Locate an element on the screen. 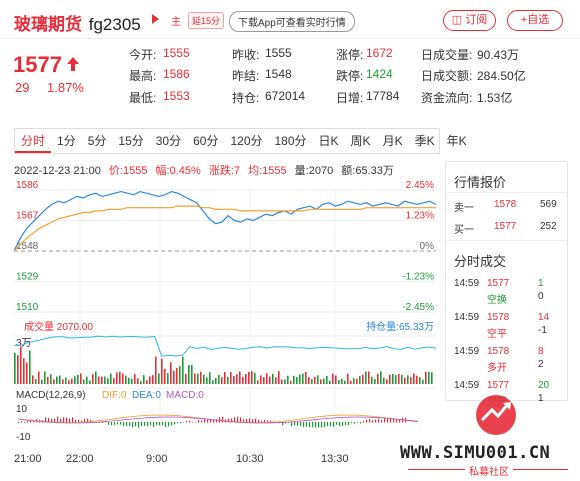  quote-label: 资金流向: is located at coordinates (447, 98).